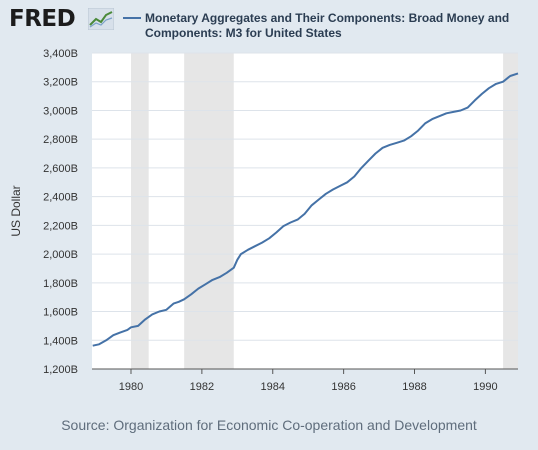  Describe the element at coordinates (60, 255) in the screenshot. I see `y-tick-label: 2,000B` at that location.